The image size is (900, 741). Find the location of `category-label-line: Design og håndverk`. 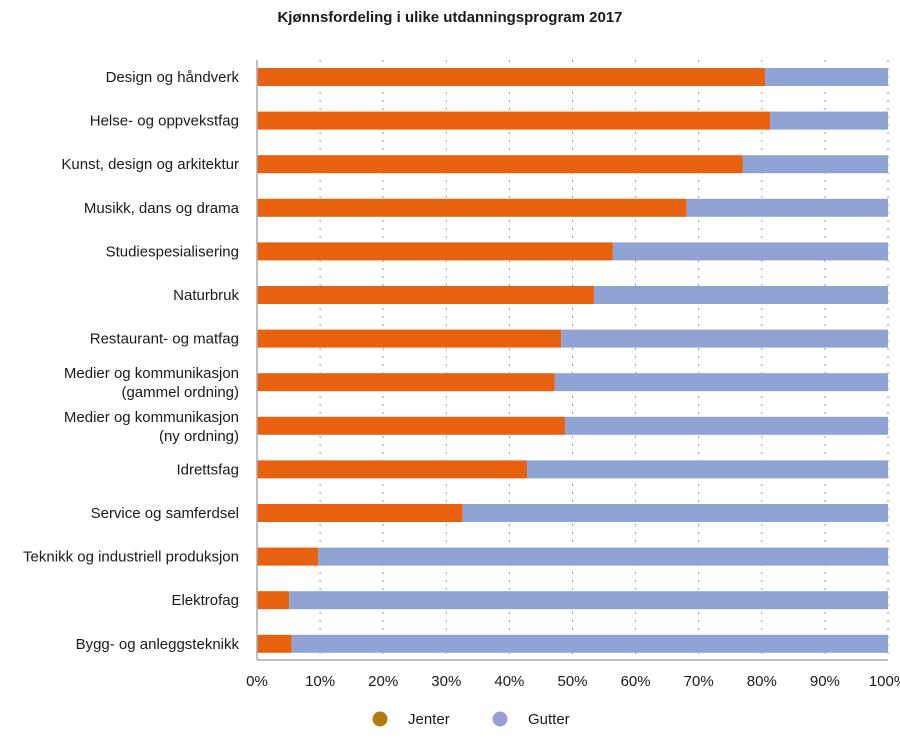

category-label-line: Design og håndverk is located at coordinates (173, 77).